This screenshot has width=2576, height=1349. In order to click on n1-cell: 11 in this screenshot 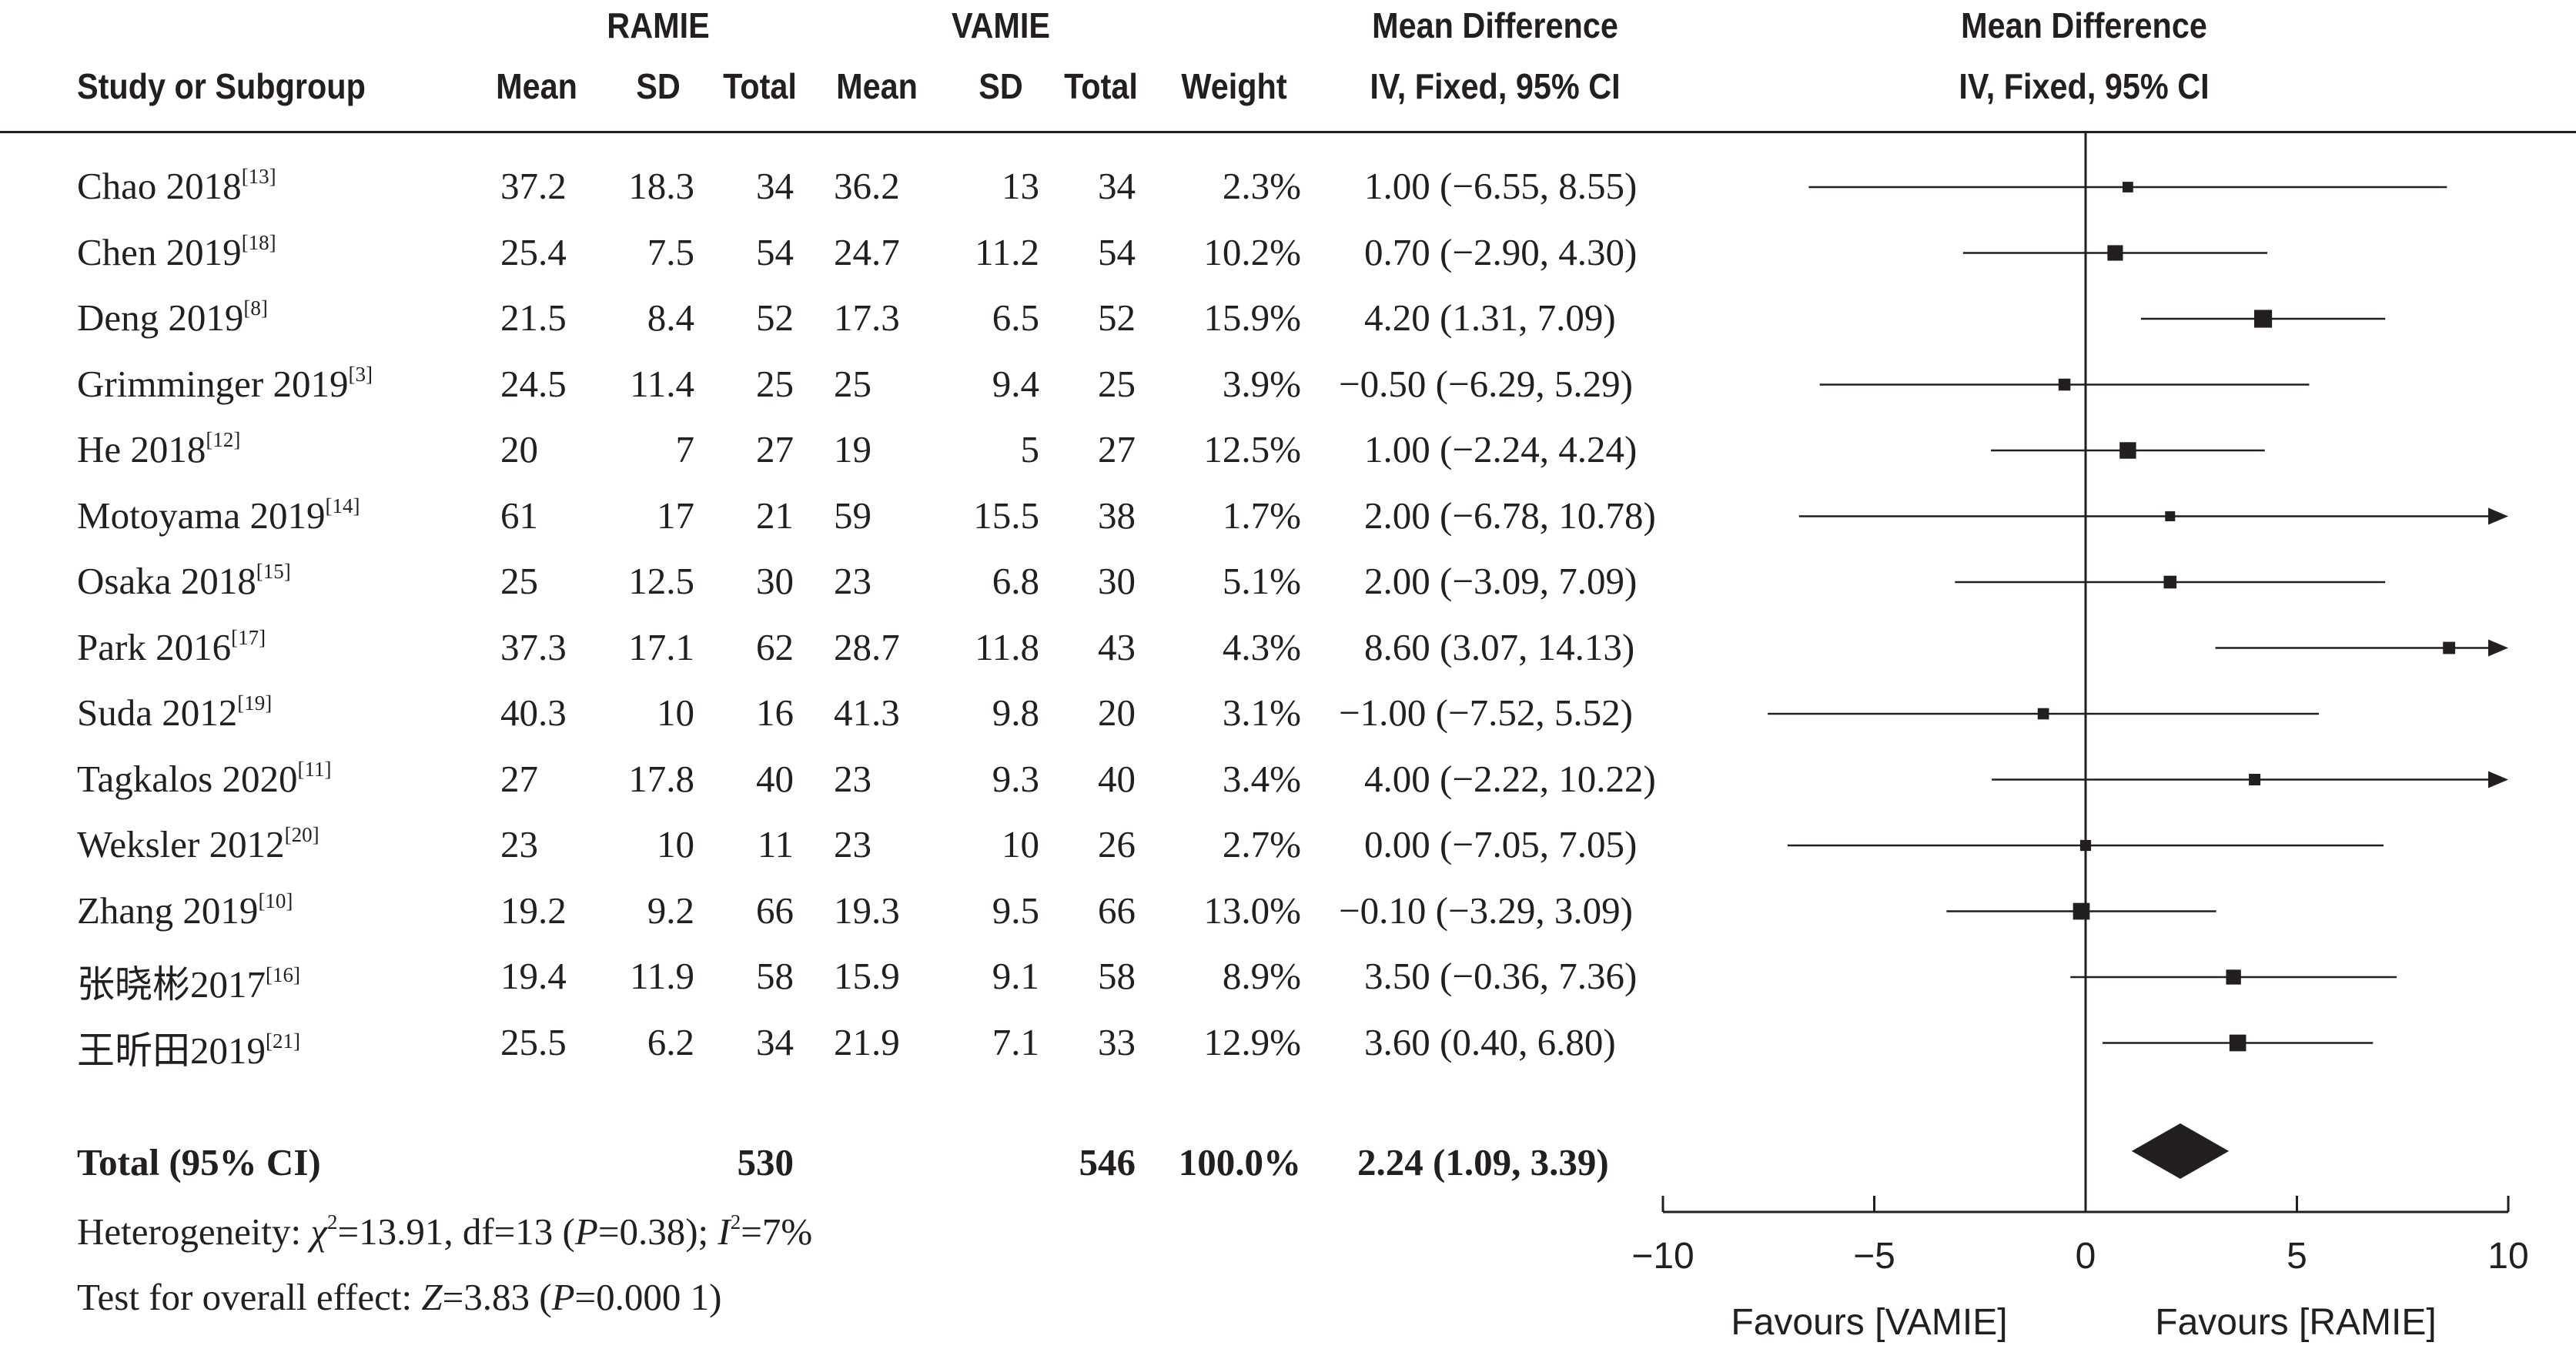, I will do `click(776, 844)`.